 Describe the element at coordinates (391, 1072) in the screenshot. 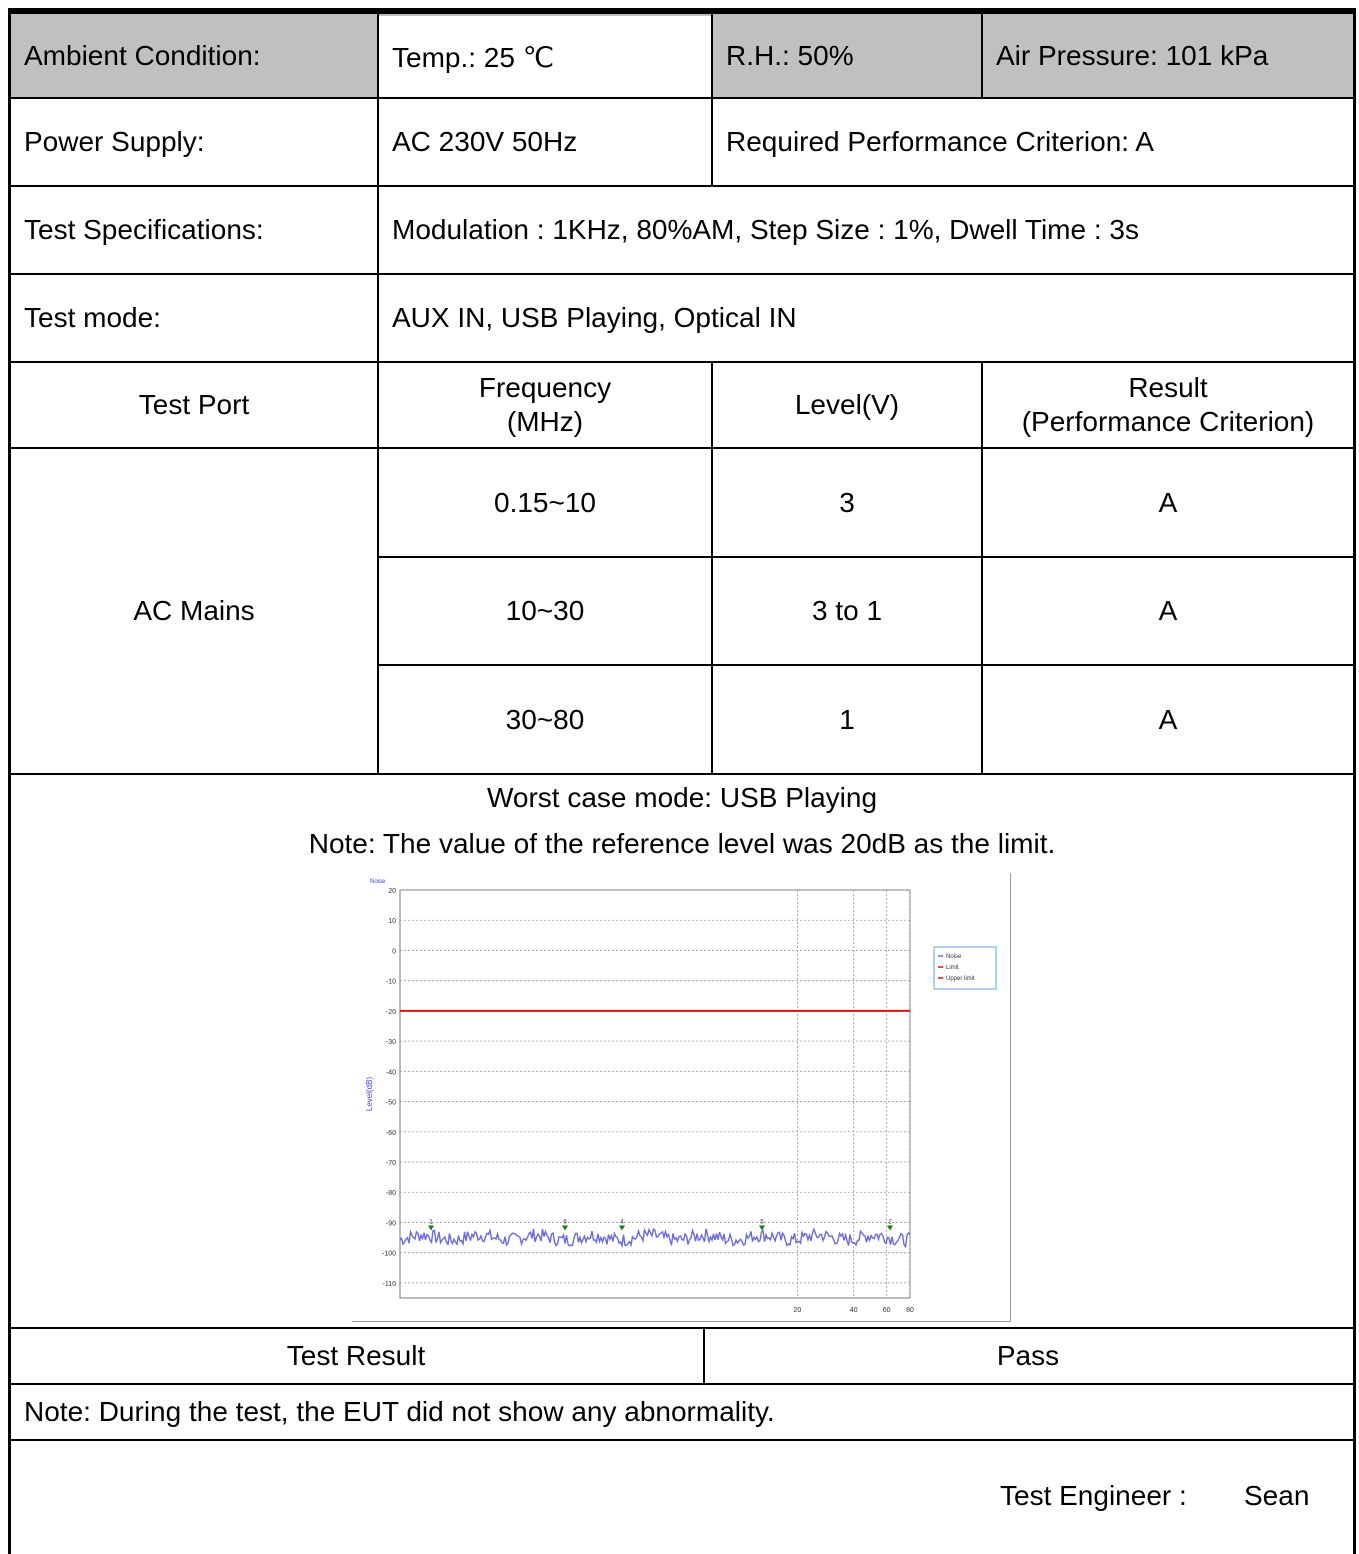

I see `y-tick-label: -40` at that location.